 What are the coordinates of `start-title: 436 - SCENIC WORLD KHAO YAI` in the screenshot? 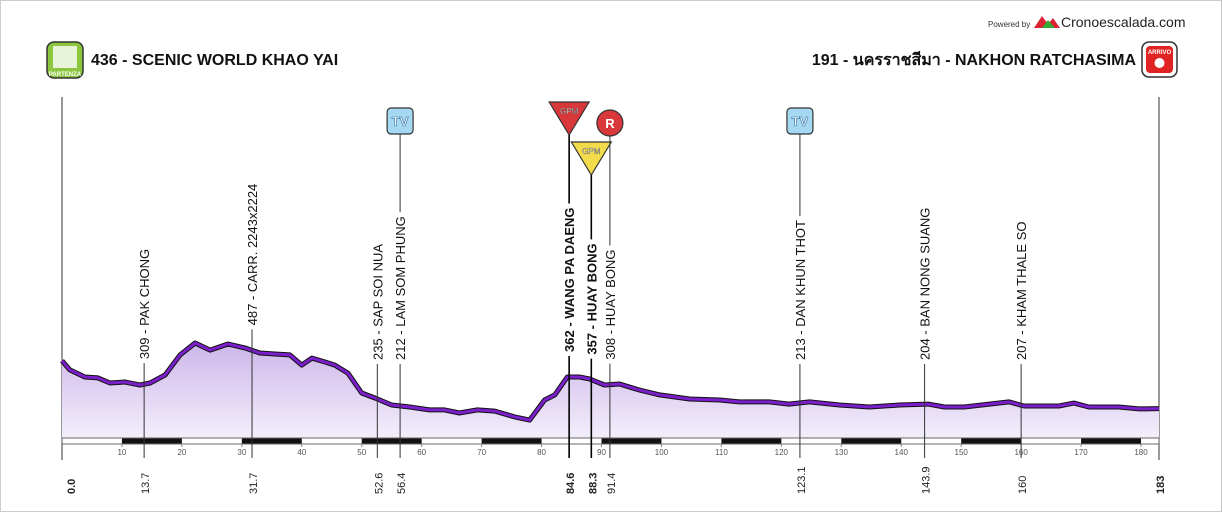 It's located at (214, 60).